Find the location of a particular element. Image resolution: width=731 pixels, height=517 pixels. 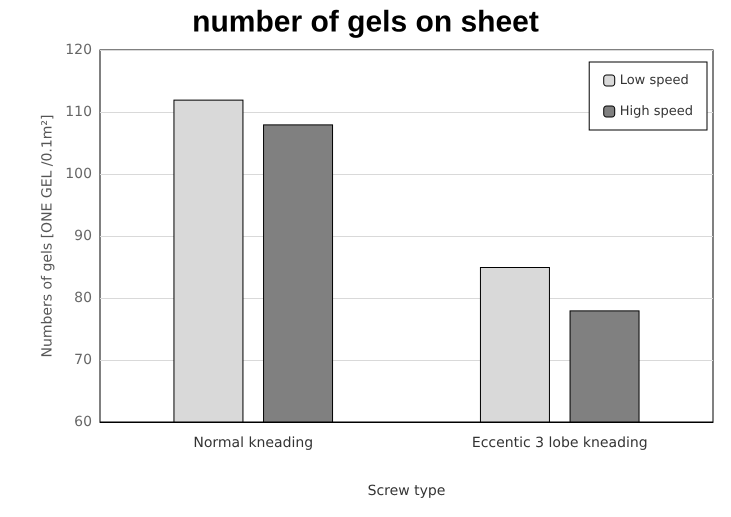

x-tick-label: Normal kneading is located at coordinates (253, 443).